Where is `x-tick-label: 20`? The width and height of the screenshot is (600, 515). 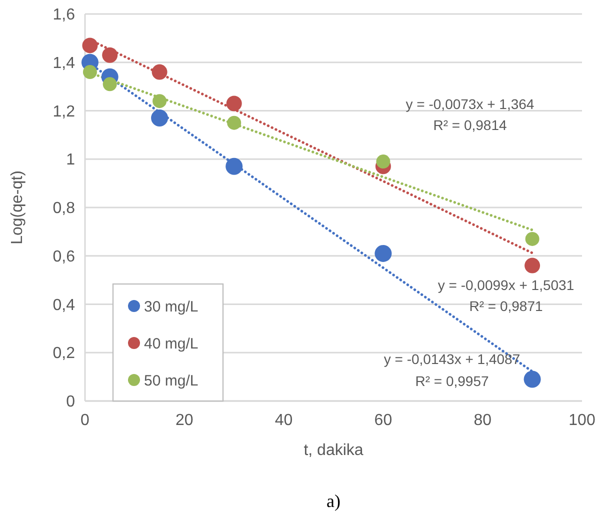 x-tick-label: 20 is located at coordinates (185, 420).